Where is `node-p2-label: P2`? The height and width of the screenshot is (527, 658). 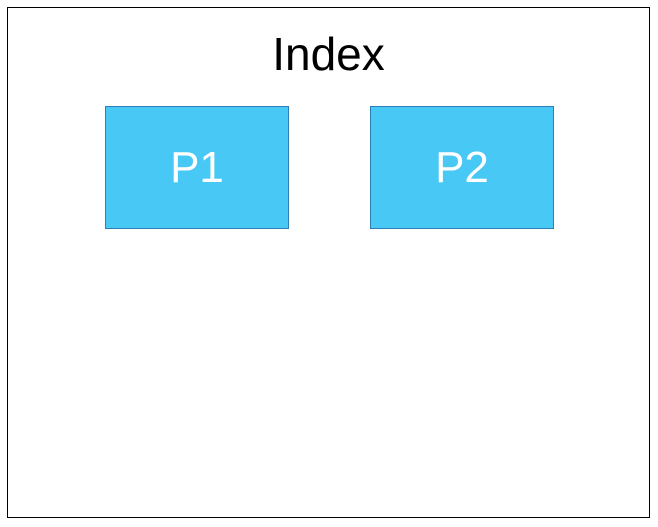 node-p2-label: P2 is located at coordinates (462, 167).